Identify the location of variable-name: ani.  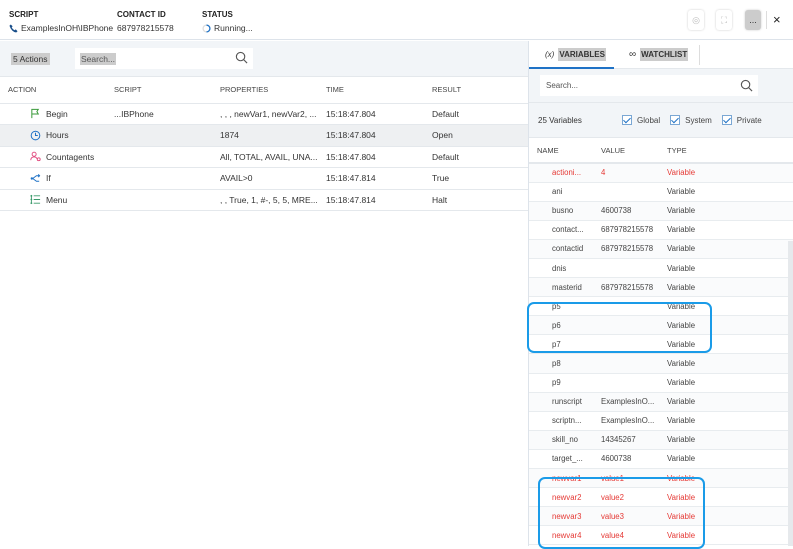
(565, 192).